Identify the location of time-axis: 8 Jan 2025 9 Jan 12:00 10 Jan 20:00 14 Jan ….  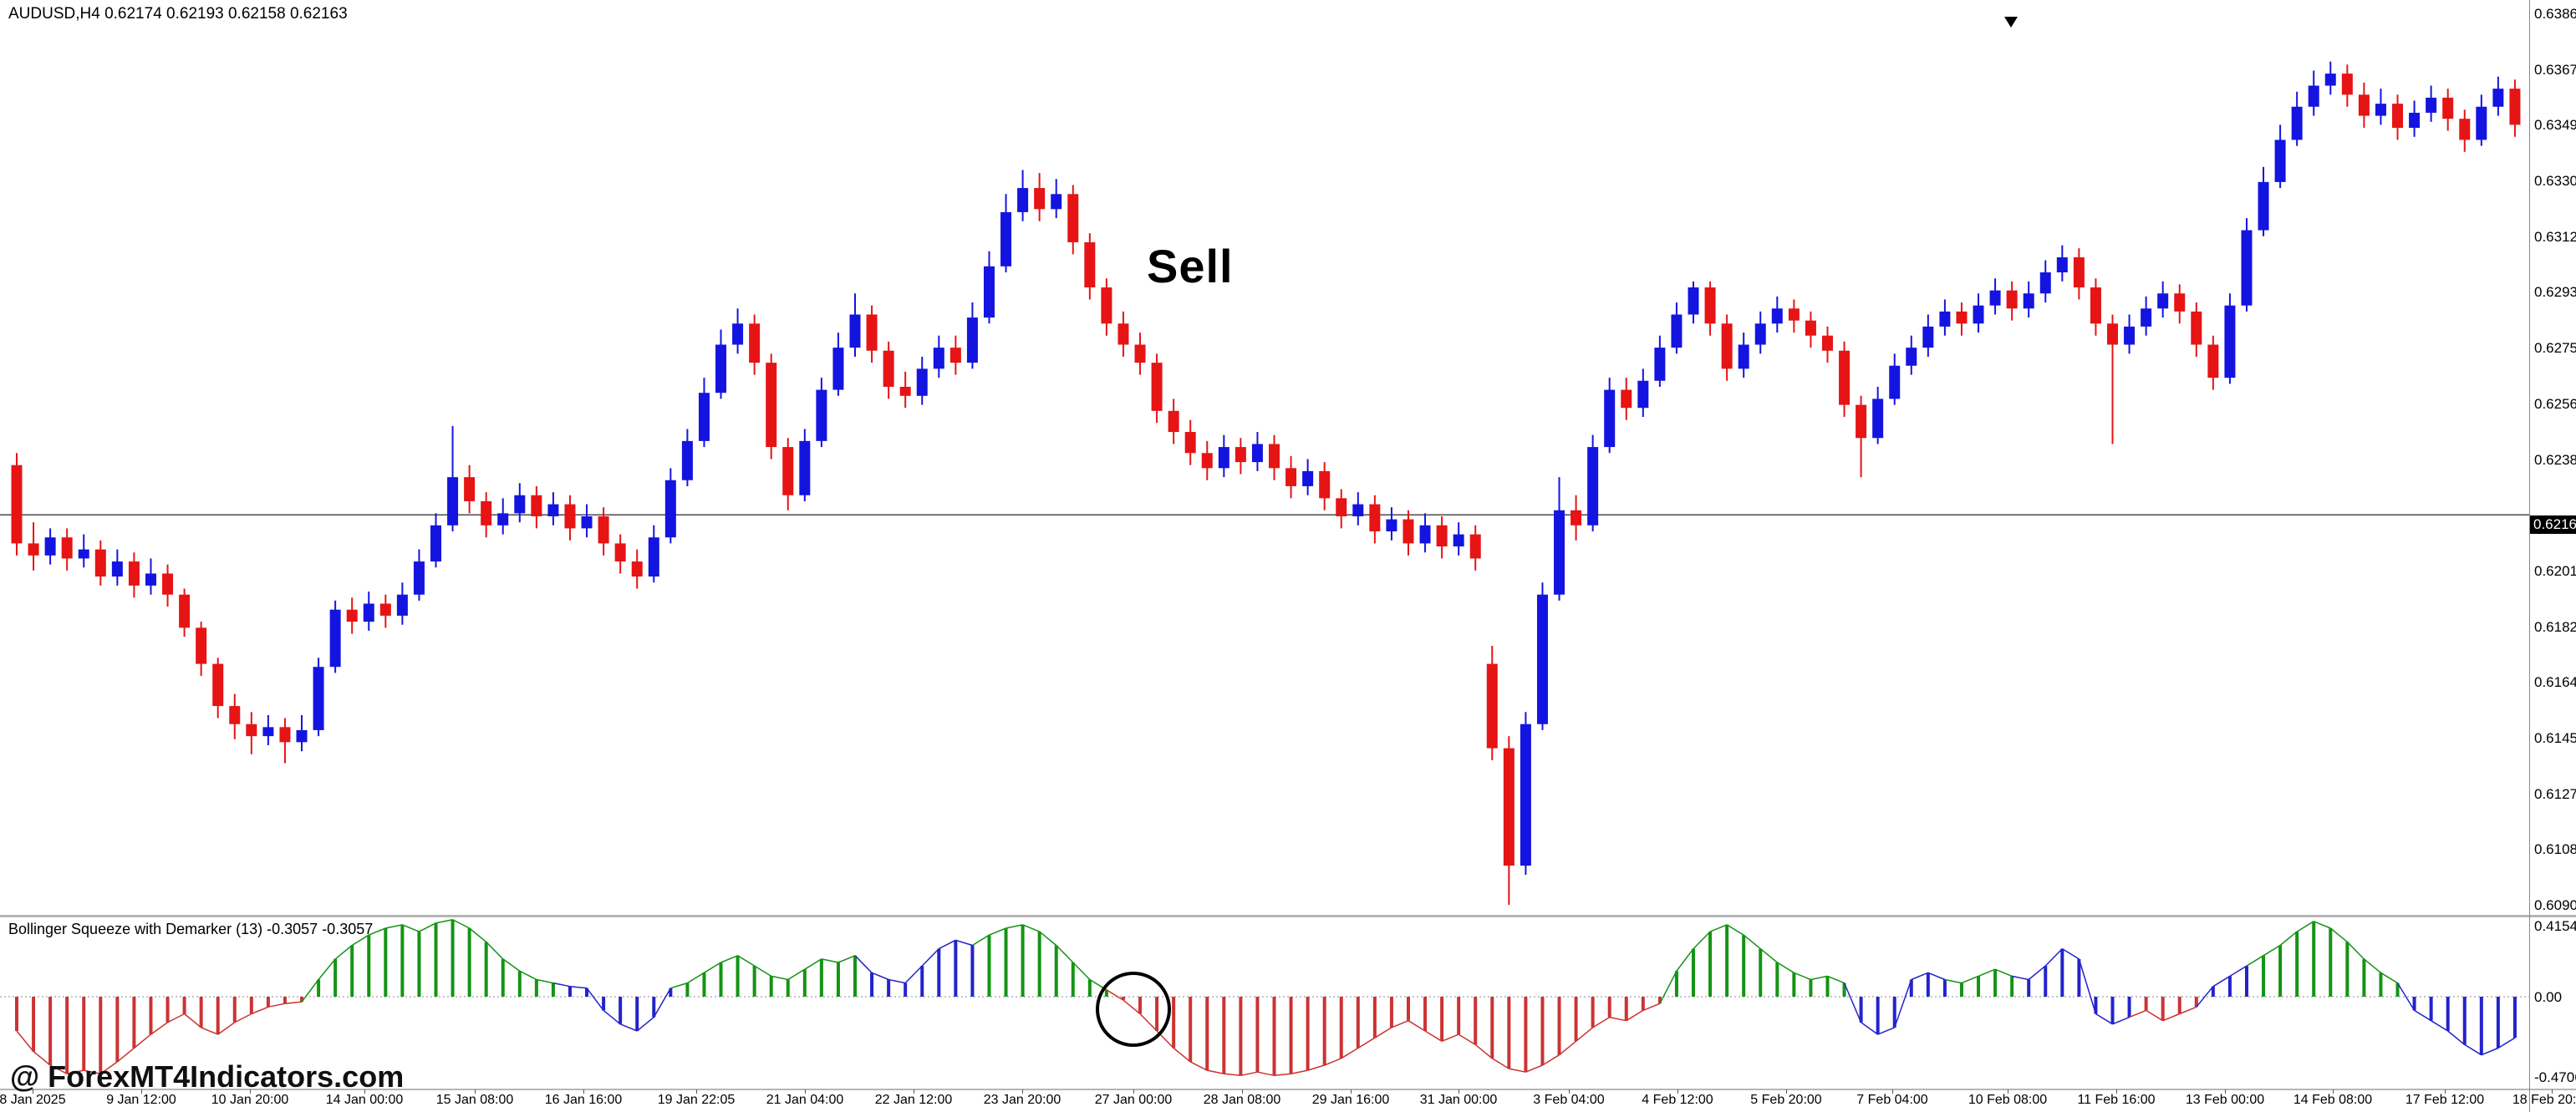
(1288, 1100).